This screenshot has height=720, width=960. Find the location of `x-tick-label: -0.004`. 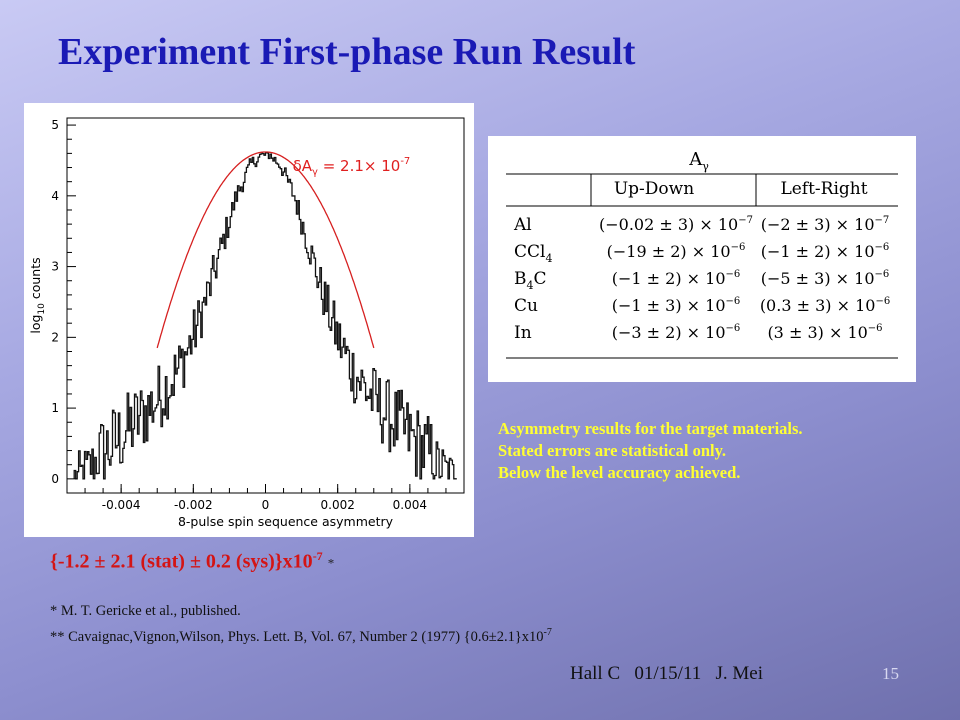

x-tick-label: -0.004 is located at coordinates (121, 505).